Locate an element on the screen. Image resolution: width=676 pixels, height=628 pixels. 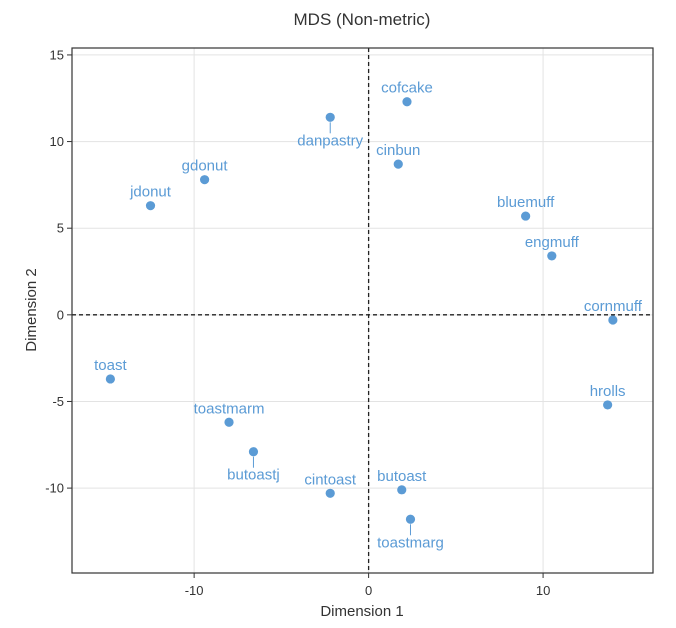
data-point-toastmarg: toastmarg is located at coordinates (410, 532).